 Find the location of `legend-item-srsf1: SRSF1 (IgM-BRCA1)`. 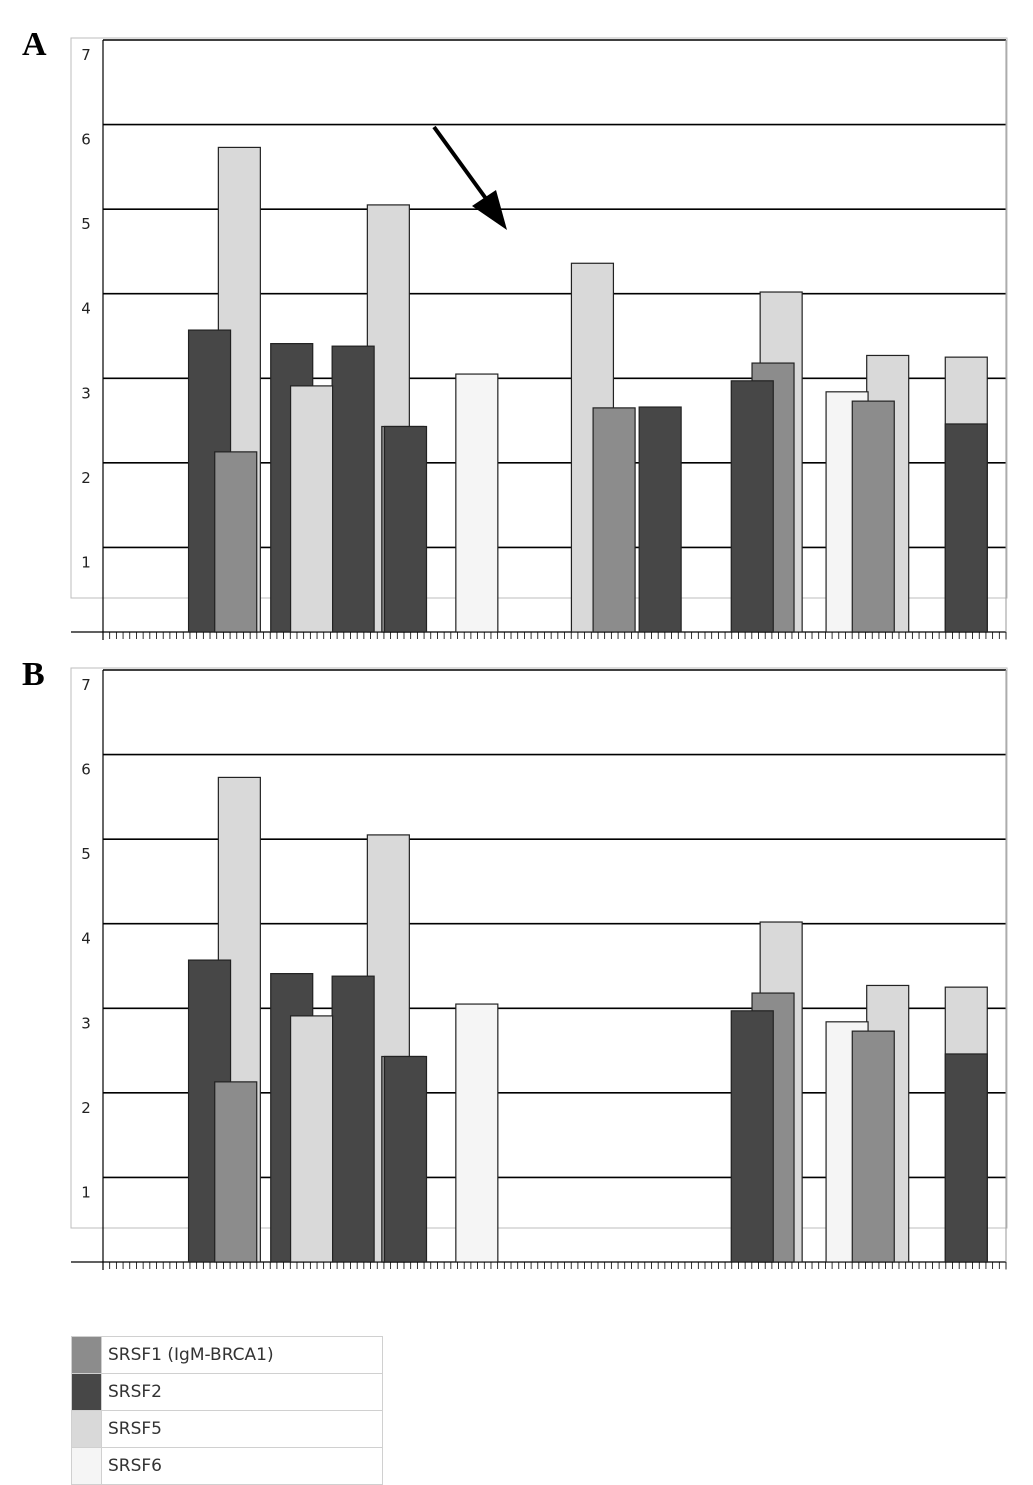

legend-item-srsf1: SRSF1 (IgM-BRCA1) is located at coordinates (227, 1355).